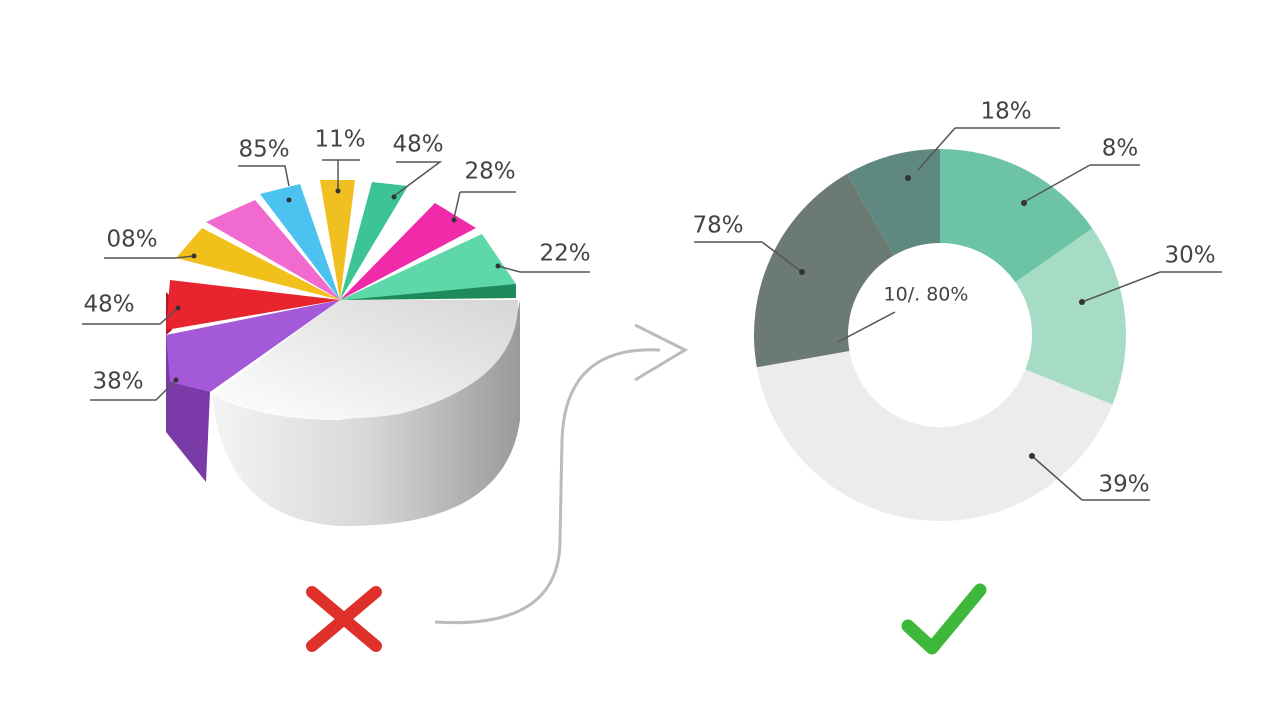  What do you see at coordinates (1005, 112) in the screenshot?
I see `label: 18%` at bounding box center [1005, 112].